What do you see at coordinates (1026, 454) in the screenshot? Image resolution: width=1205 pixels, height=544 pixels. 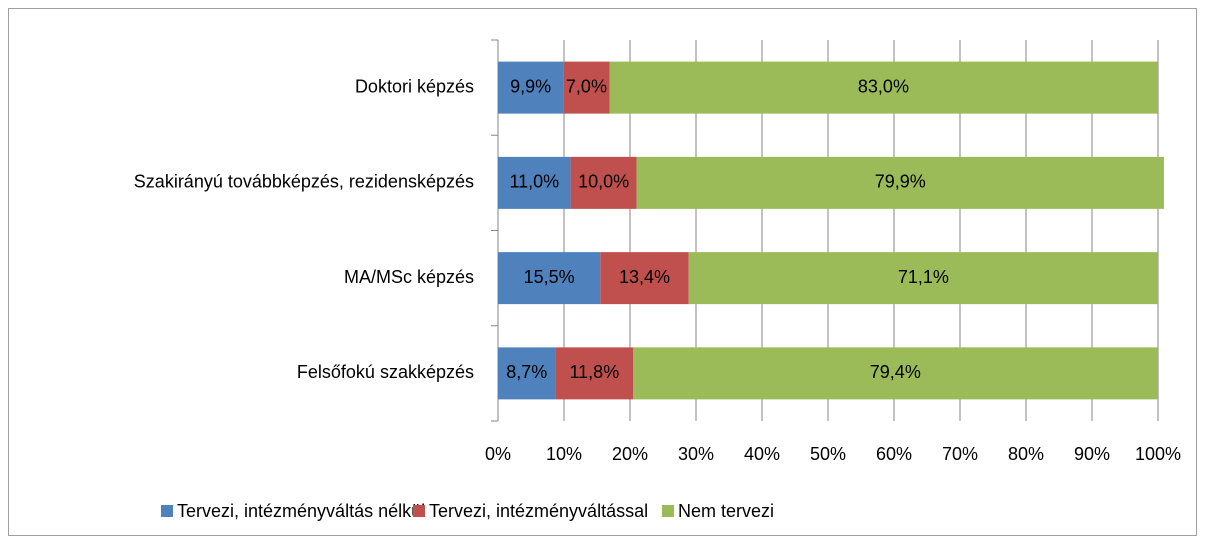 I see `x-tick-label: 80%` at bounding box center [1026, 454].